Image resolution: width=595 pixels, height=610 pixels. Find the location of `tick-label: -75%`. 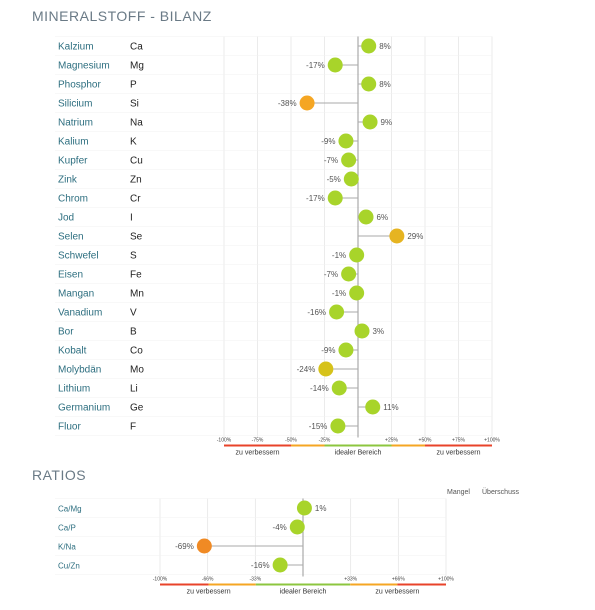

tick-label: -75% is located at coordinates (258, 441).